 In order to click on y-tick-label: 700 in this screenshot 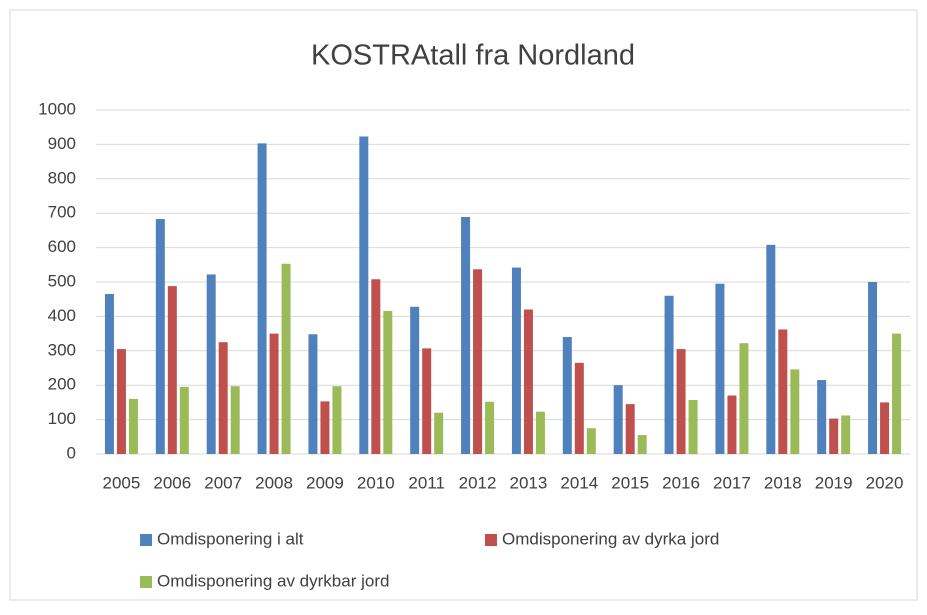, I will do `click(62, 212)`.